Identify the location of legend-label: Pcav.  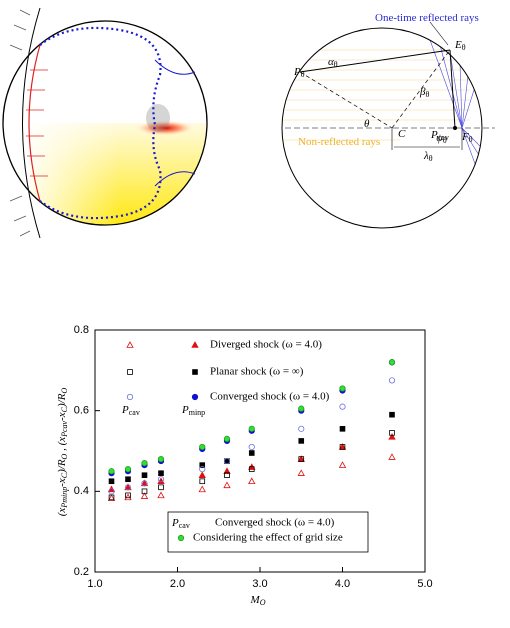
(180, 523).